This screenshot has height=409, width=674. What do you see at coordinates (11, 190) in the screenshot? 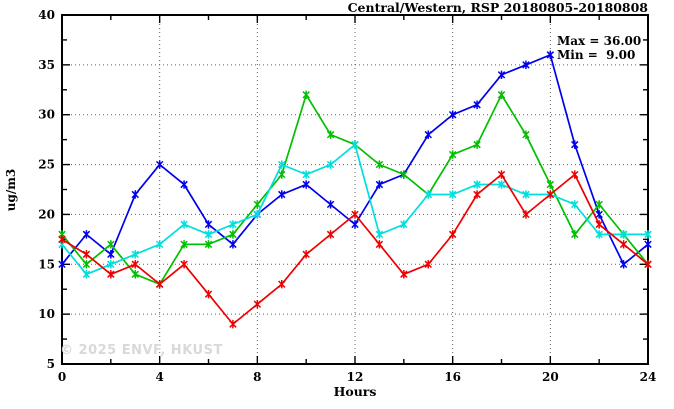
I see `y-axis-label: ug/m3` at bounding box center [11, 190].